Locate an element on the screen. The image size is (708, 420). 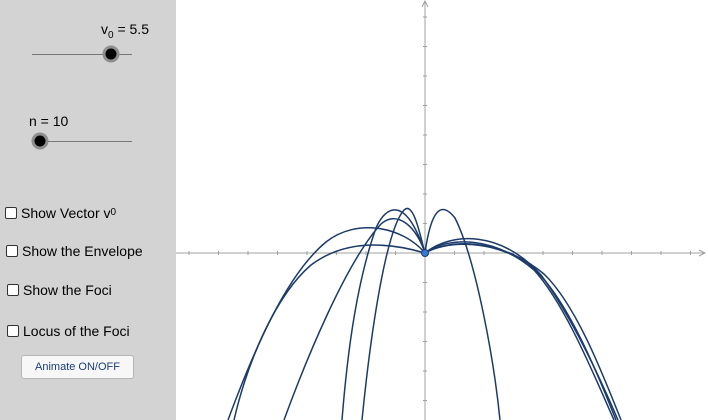
locus-foci-checkbox-box is located at coordinates (13, 331).